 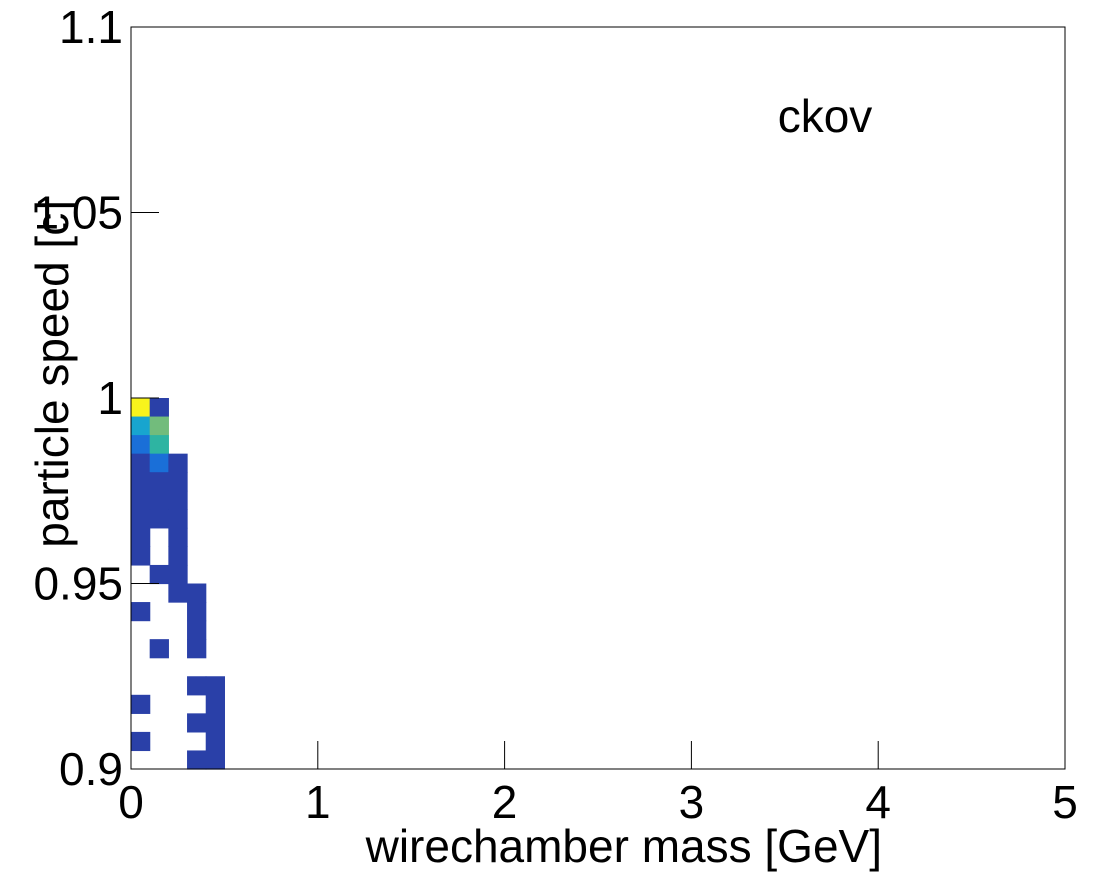 What do you see at coordinates (318, 802) in the screenshot?
I see `x-tick-label: 1` at bounding box center [318, 802].